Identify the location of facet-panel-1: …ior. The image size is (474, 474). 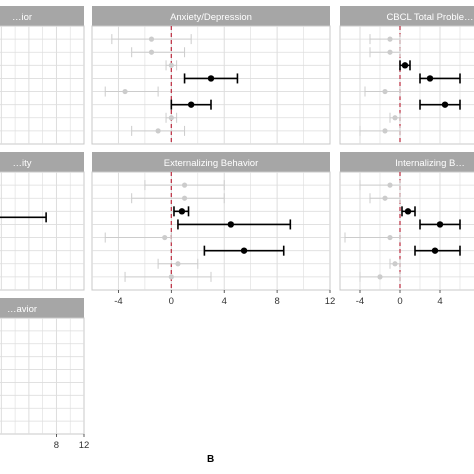
(42, 75).